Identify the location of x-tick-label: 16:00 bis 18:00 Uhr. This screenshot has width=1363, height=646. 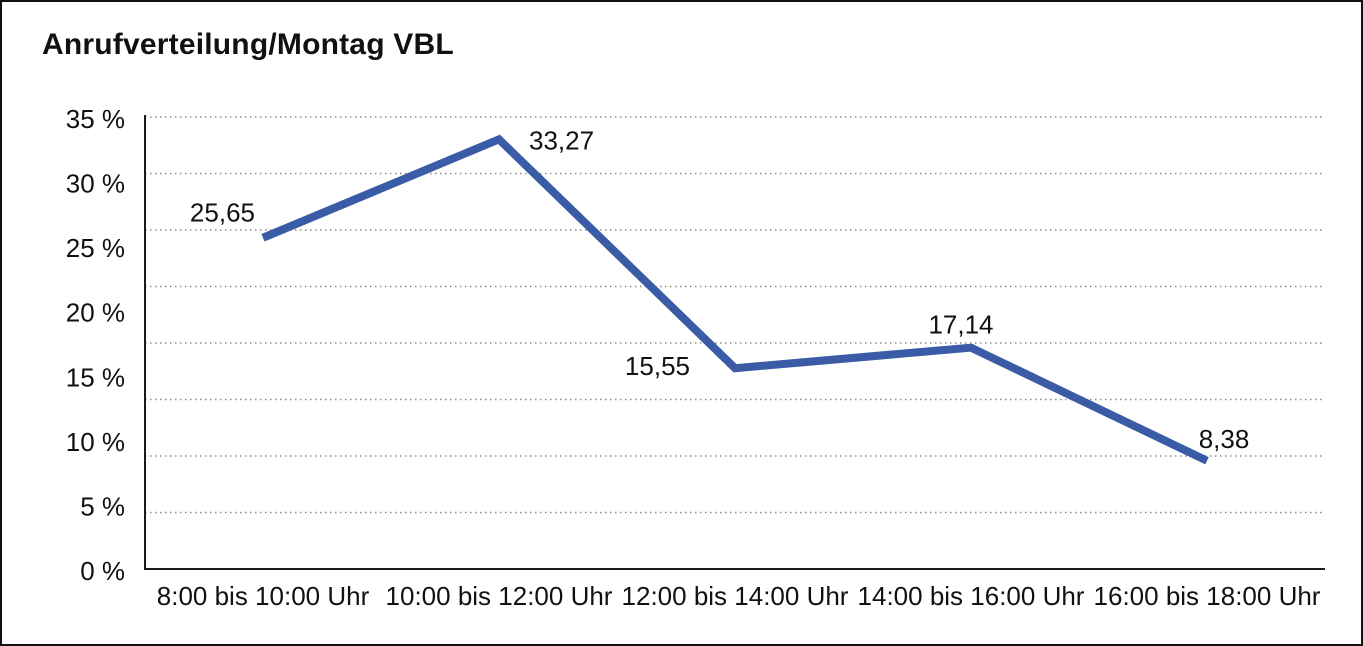
(1207, 596).